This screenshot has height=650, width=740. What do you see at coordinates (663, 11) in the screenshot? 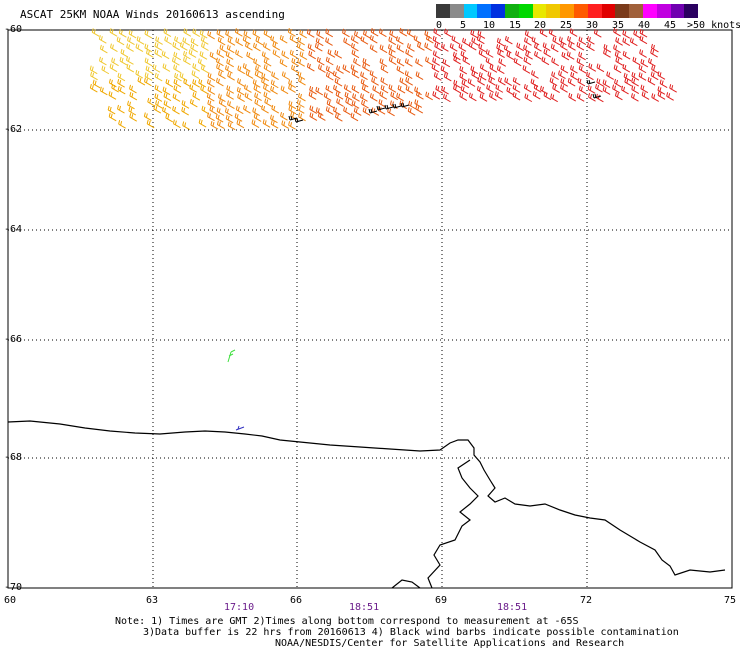
I see `colorbar-swatch` at bounding box center [663, 11].